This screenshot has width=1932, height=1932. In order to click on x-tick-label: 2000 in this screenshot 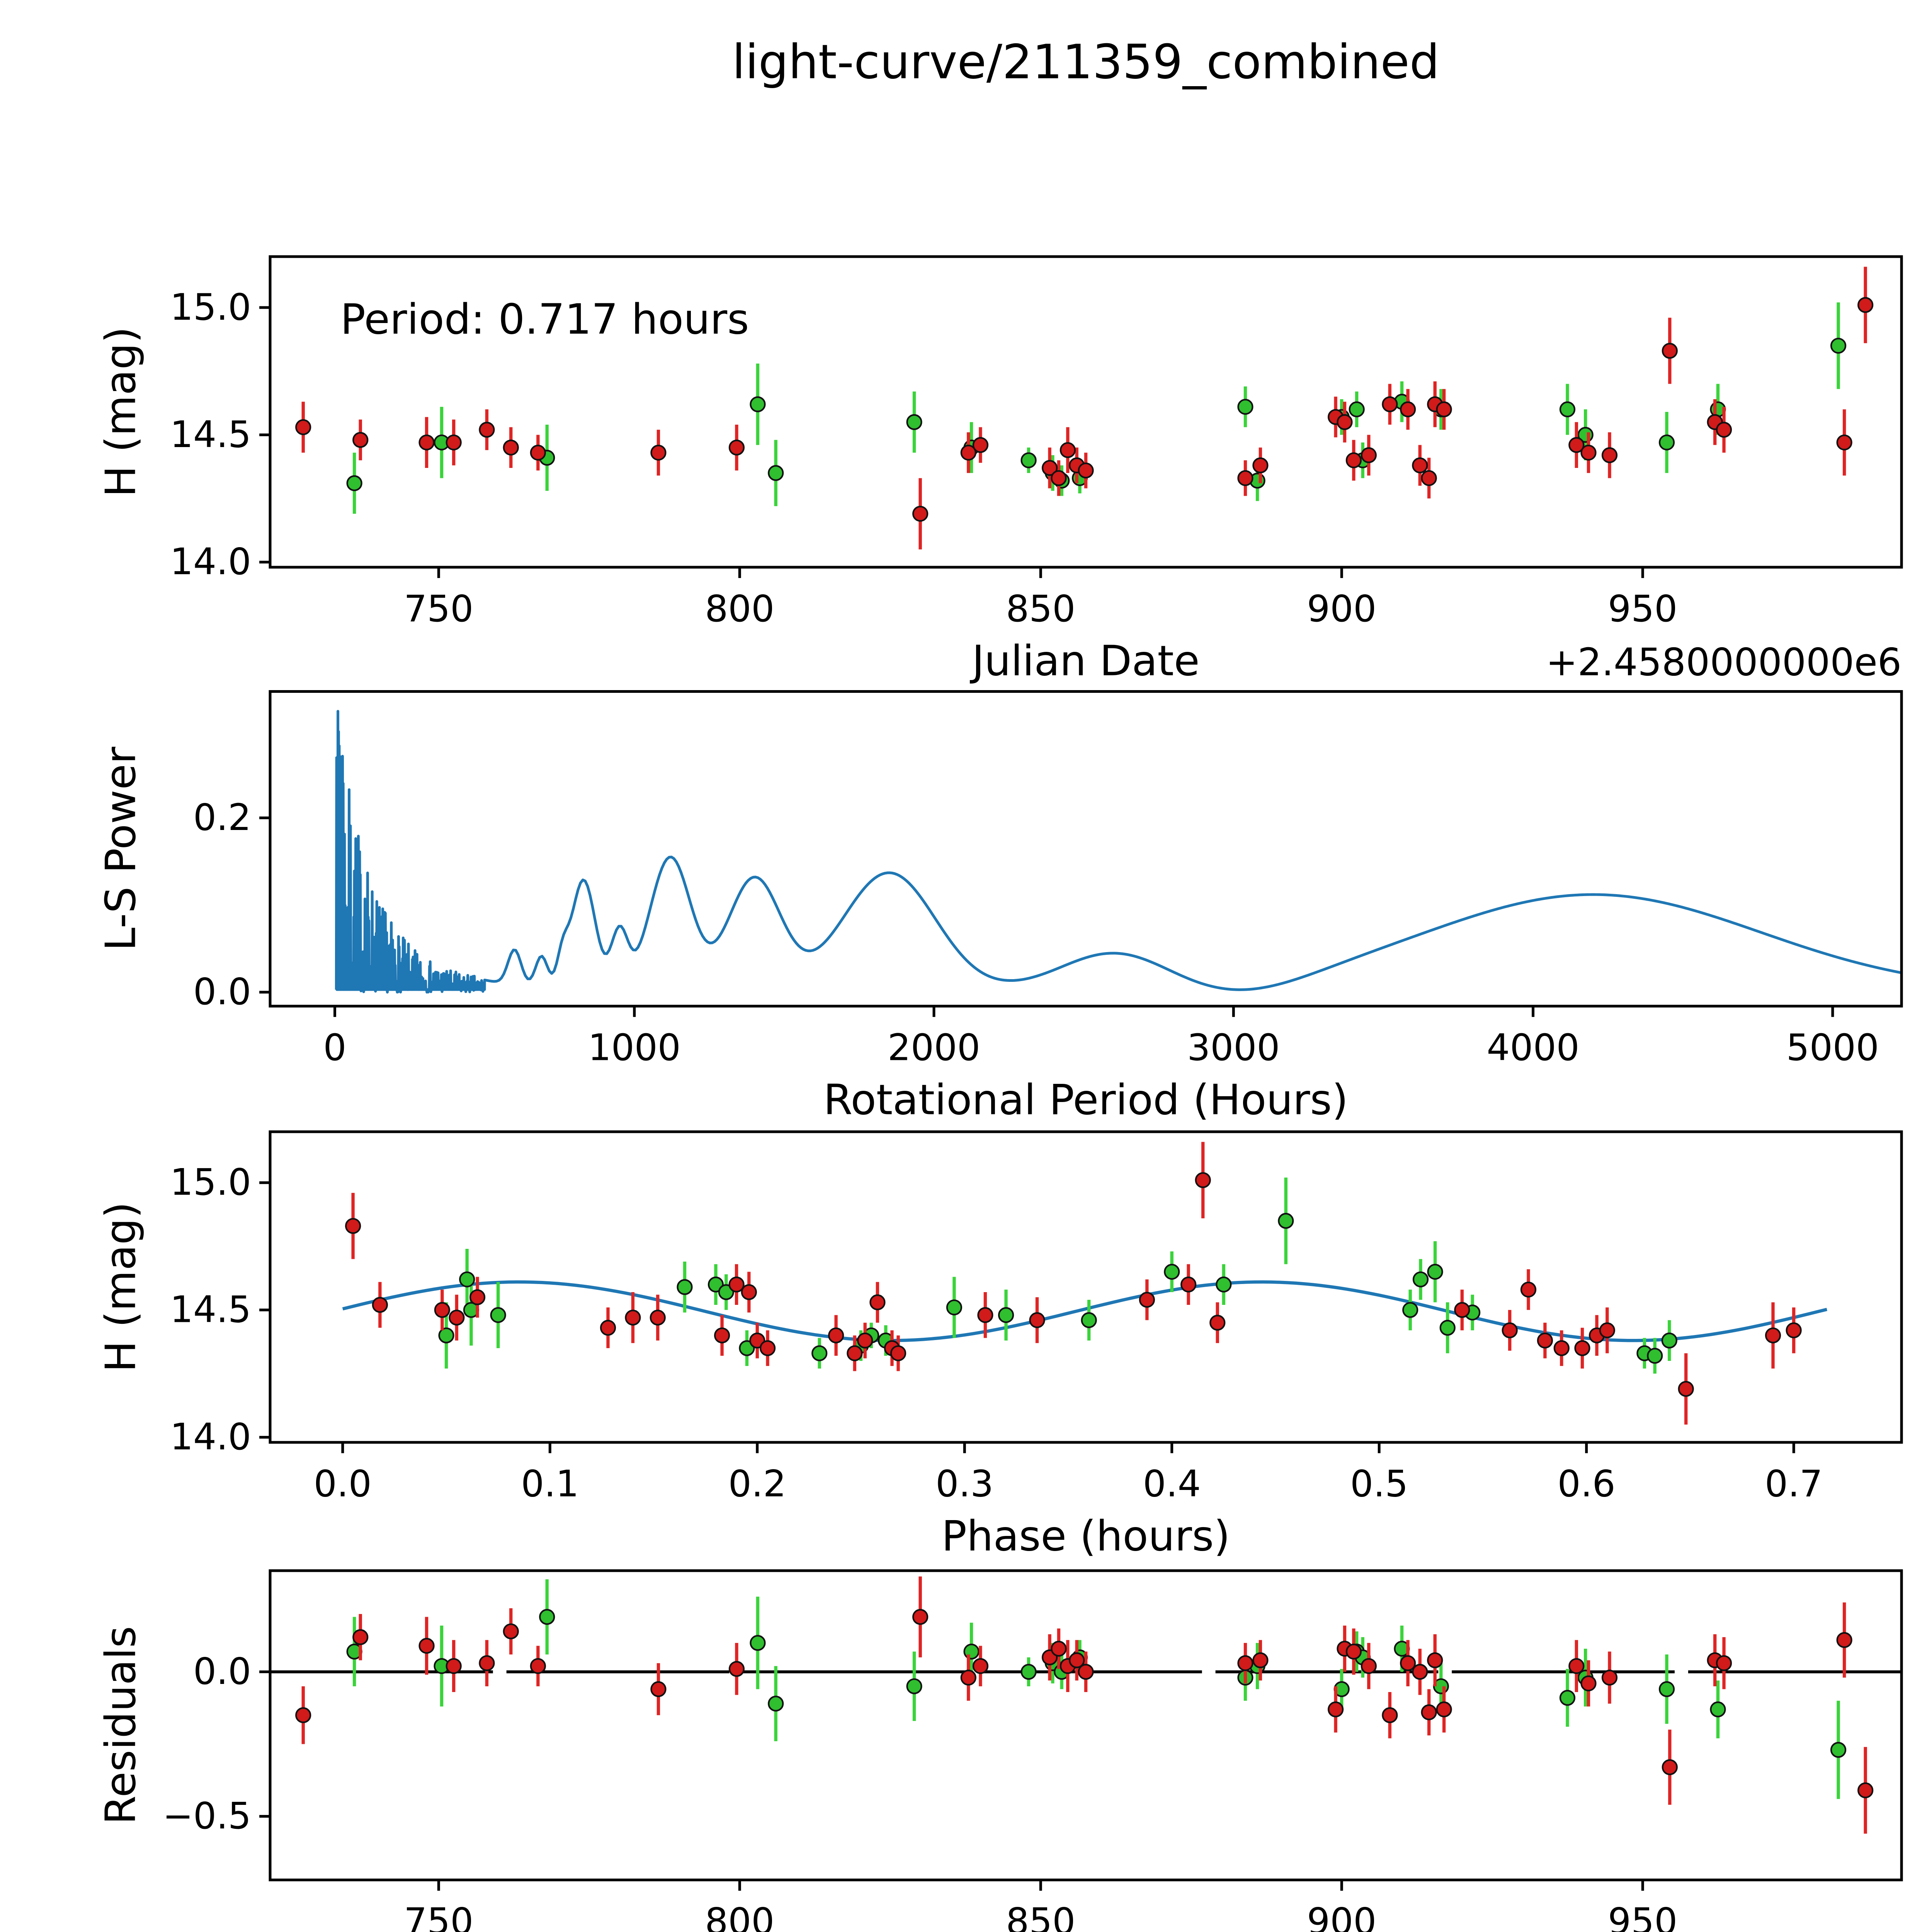, I will do `click(934, 1048)`.